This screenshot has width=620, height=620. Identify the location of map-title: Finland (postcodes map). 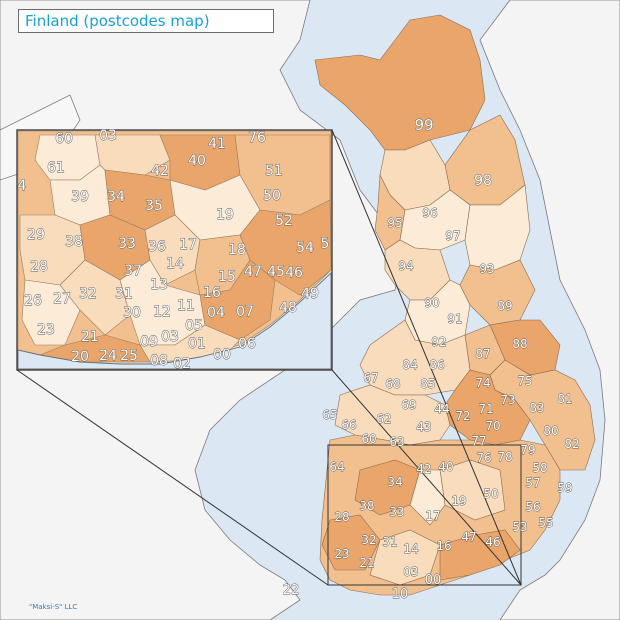
(117, 21).